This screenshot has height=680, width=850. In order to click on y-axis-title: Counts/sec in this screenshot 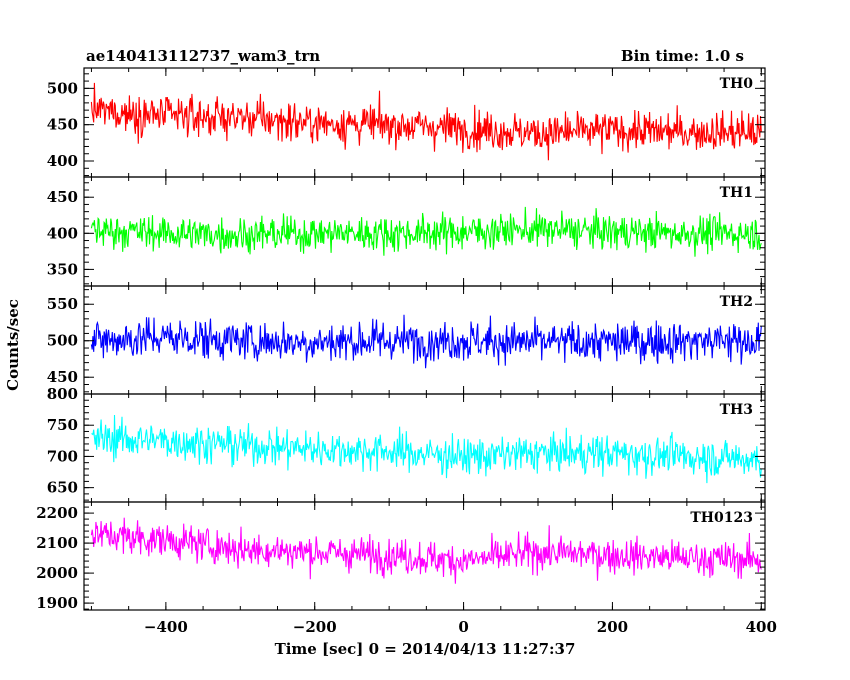, I will do `click(13, 345)`.